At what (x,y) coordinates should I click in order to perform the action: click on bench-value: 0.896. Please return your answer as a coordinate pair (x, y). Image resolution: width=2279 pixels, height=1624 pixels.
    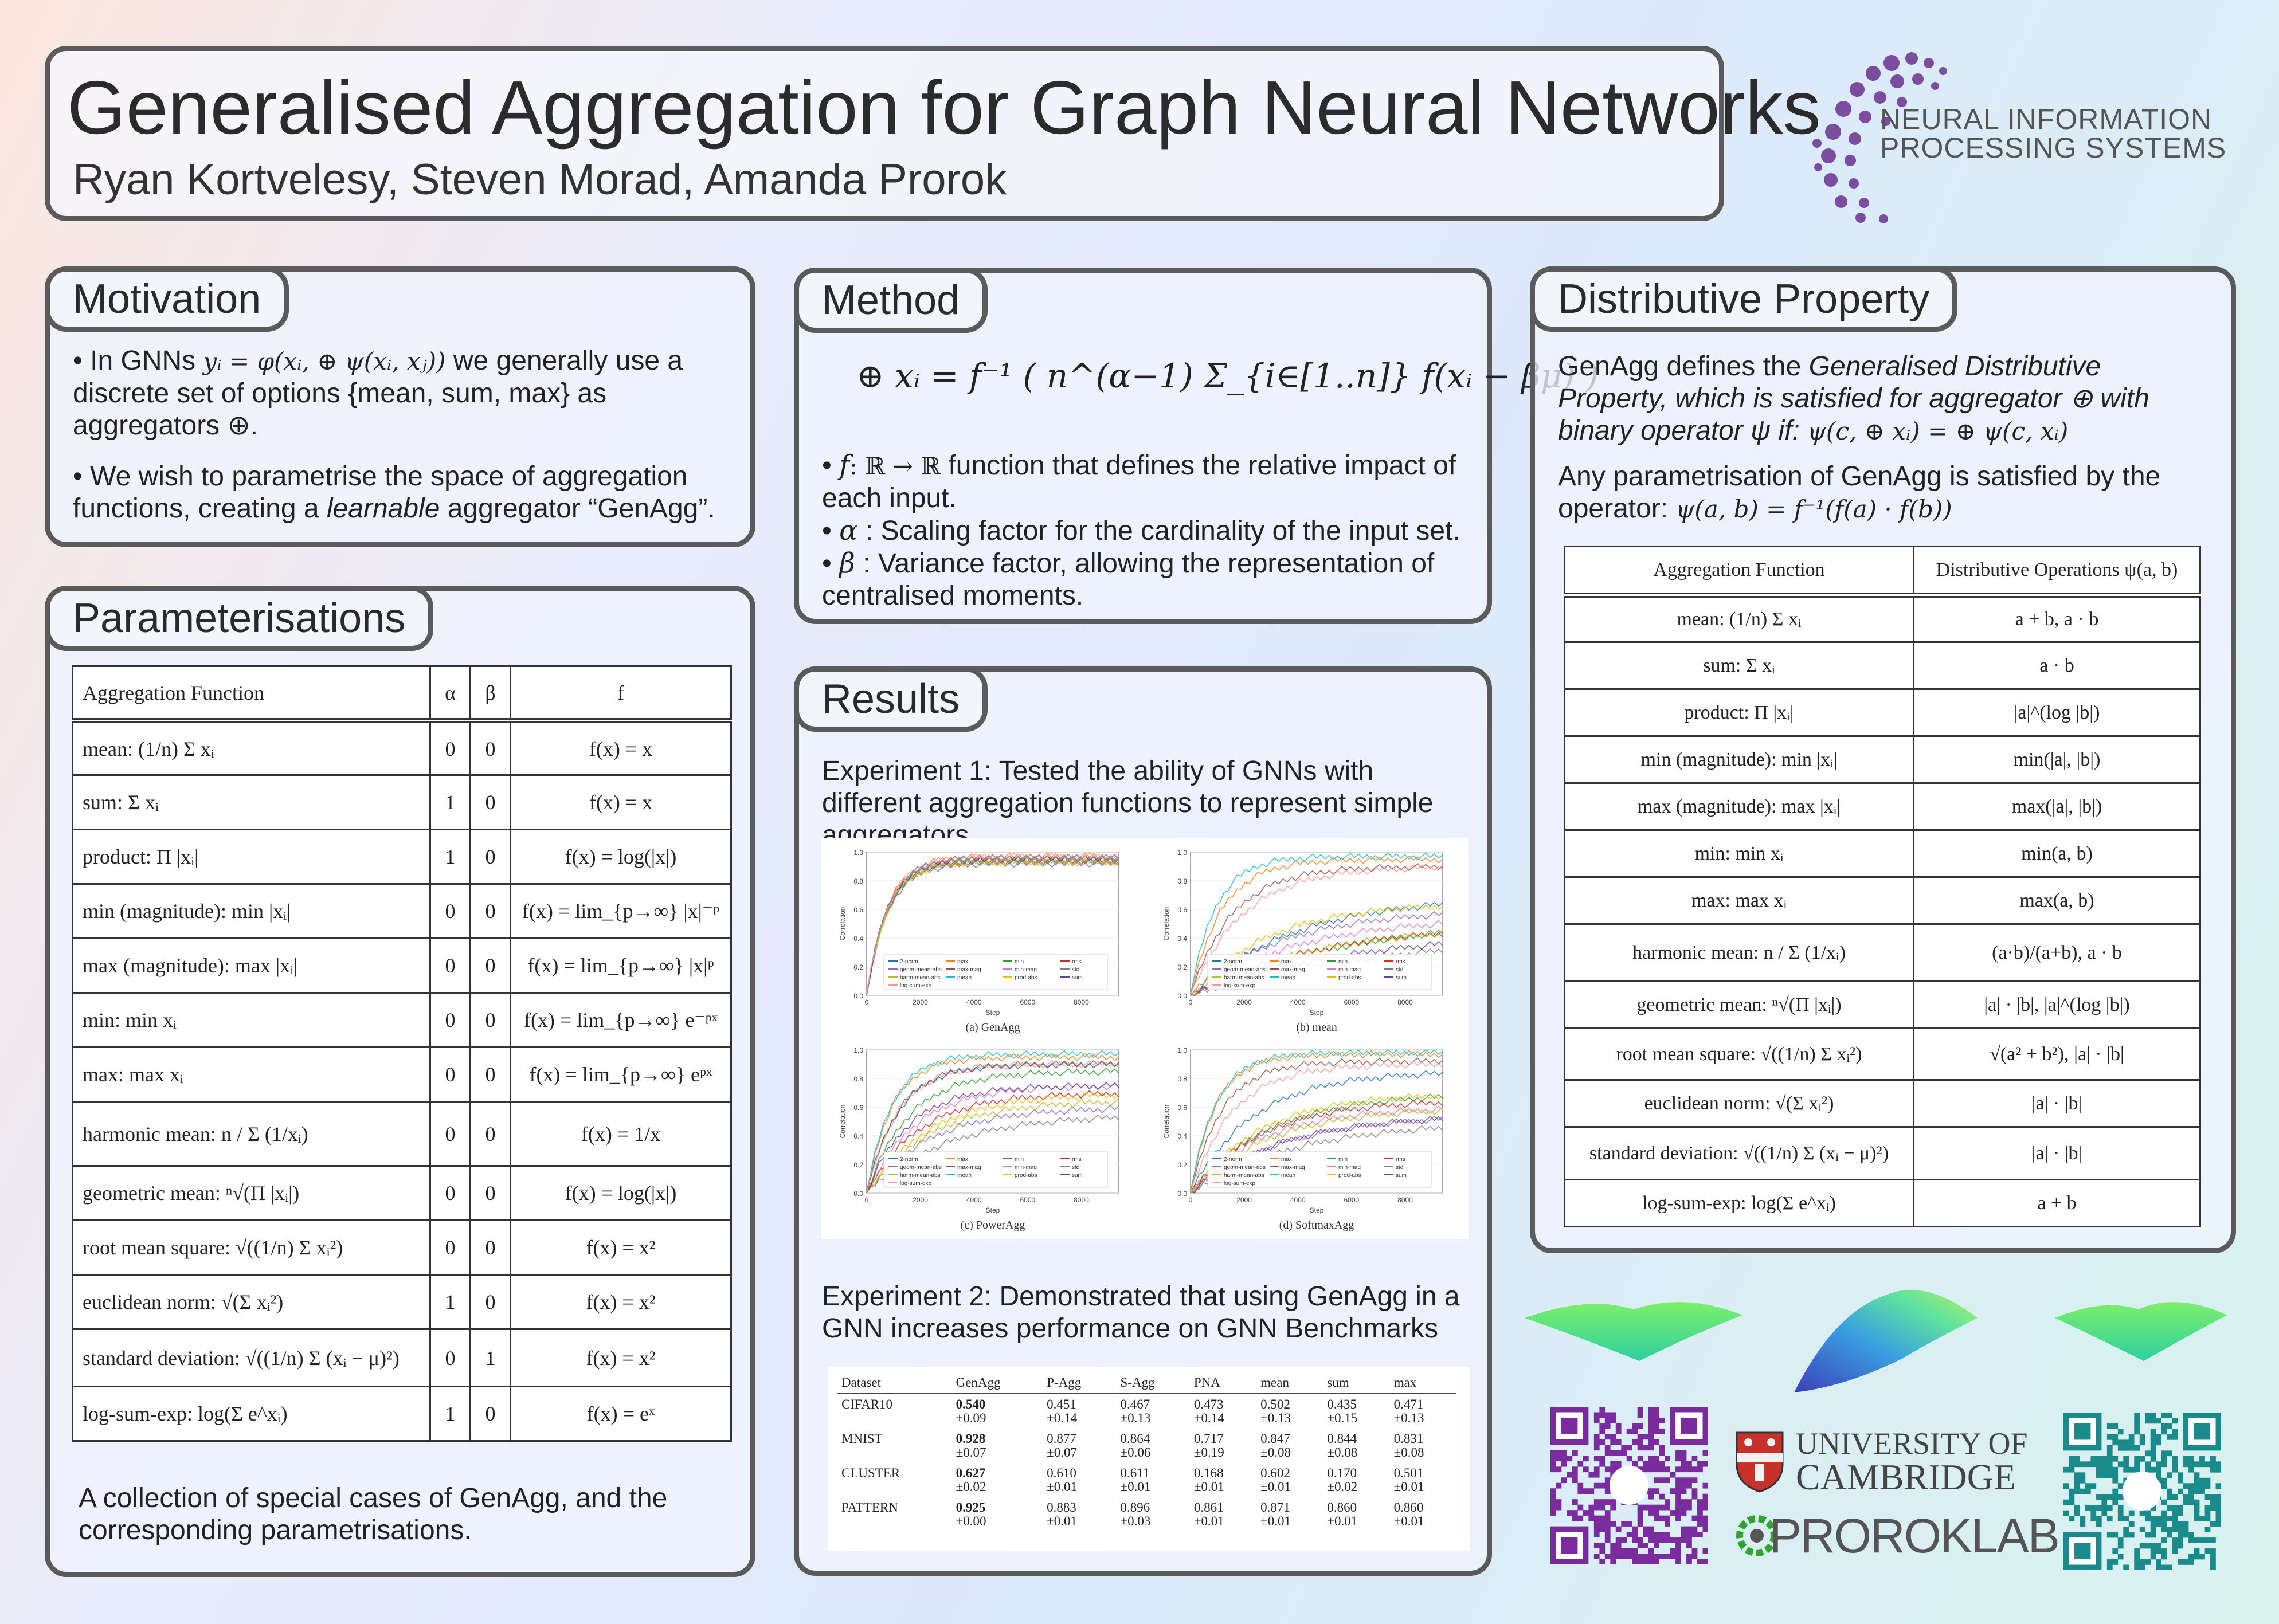
    Looking at the image, I should click on (1135, 1507).